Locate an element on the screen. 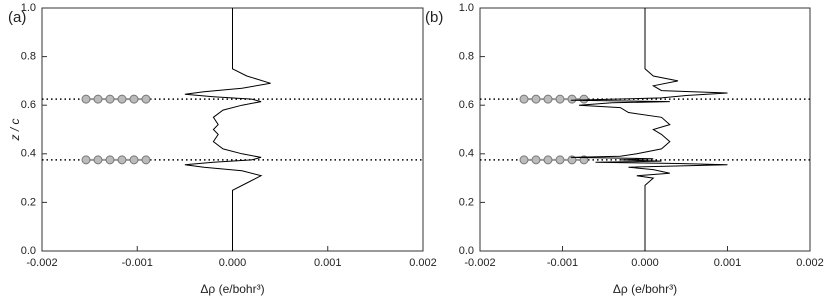 This screenshot has width=830, height=299. panel-label: (b) is located at coordinates (434, 17).